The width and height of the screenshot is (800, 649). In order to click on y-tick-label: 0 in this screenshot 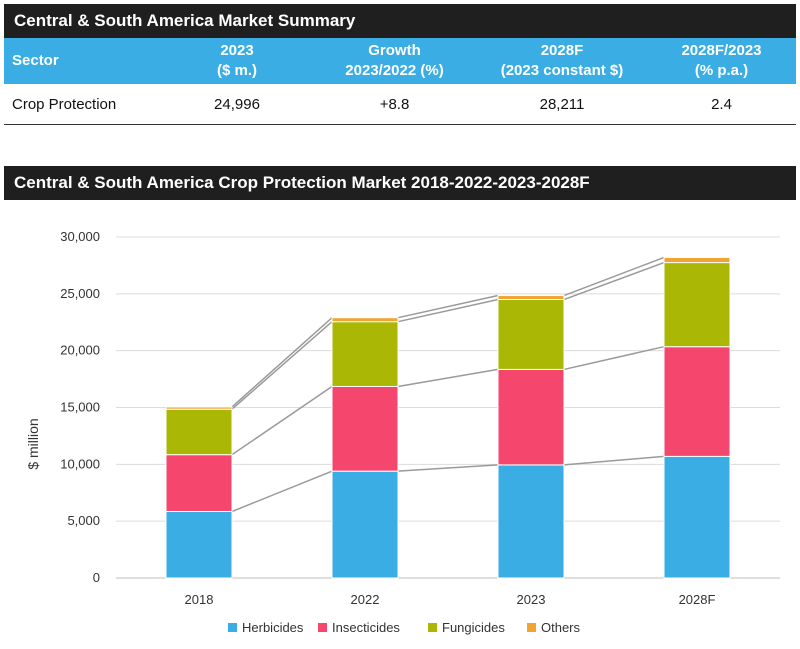, I will do `click(96, 577)`.